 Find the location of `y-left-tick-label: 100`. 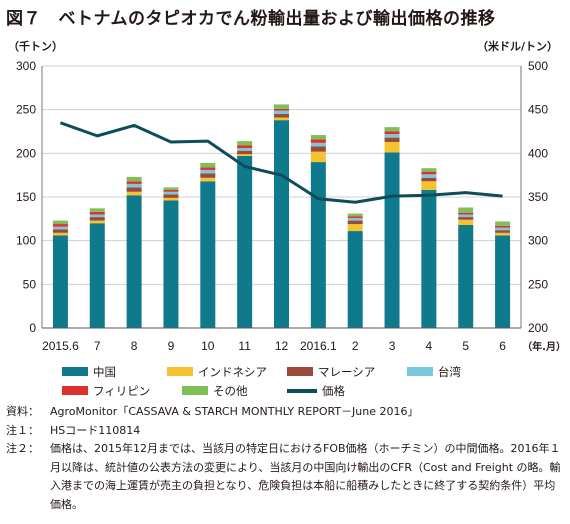

y-left-tick-label: 100 is located at coordinates (26, 241).